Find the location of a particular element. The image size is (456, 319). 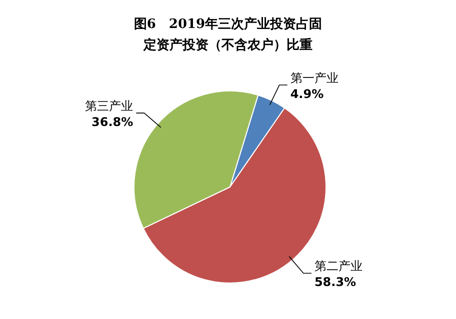

chart-title: 图6 2019年三次产业投资占固定资产投资（不含农户）比重 is located at coordinates (228, 35).